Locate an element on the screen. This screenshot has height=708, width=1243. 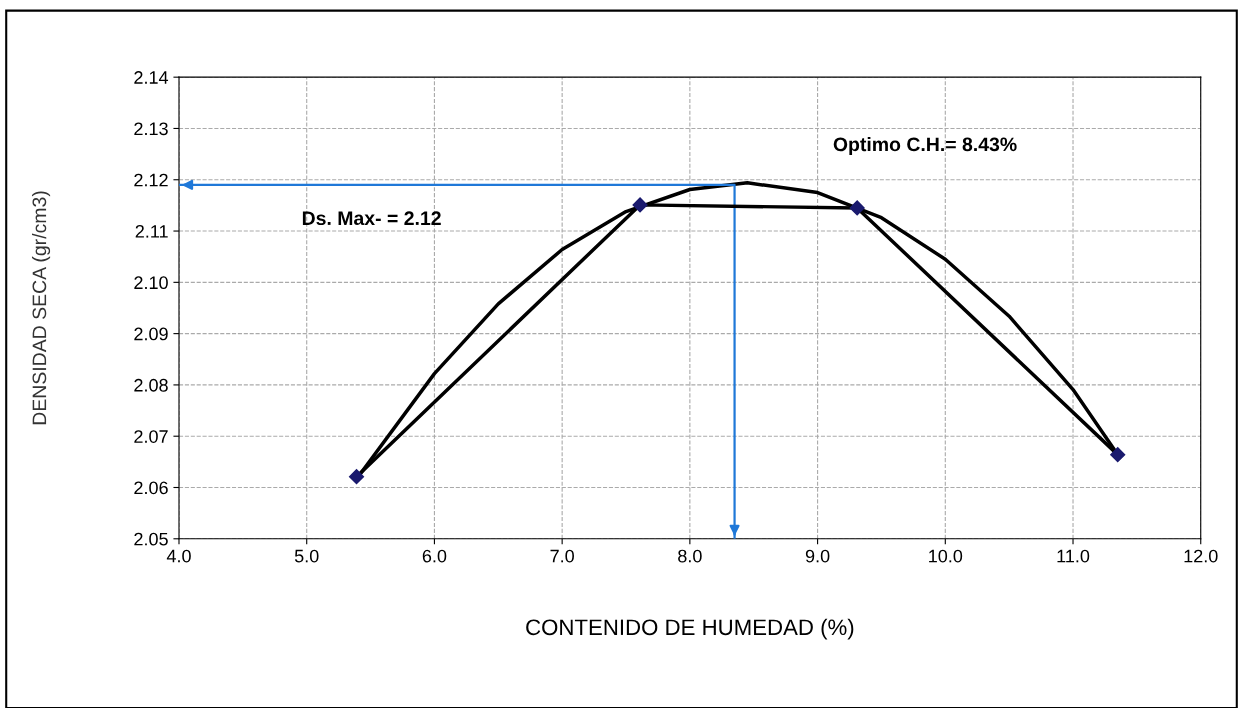
y-tick-label: 2.12 is located at coordinates (151, 180).